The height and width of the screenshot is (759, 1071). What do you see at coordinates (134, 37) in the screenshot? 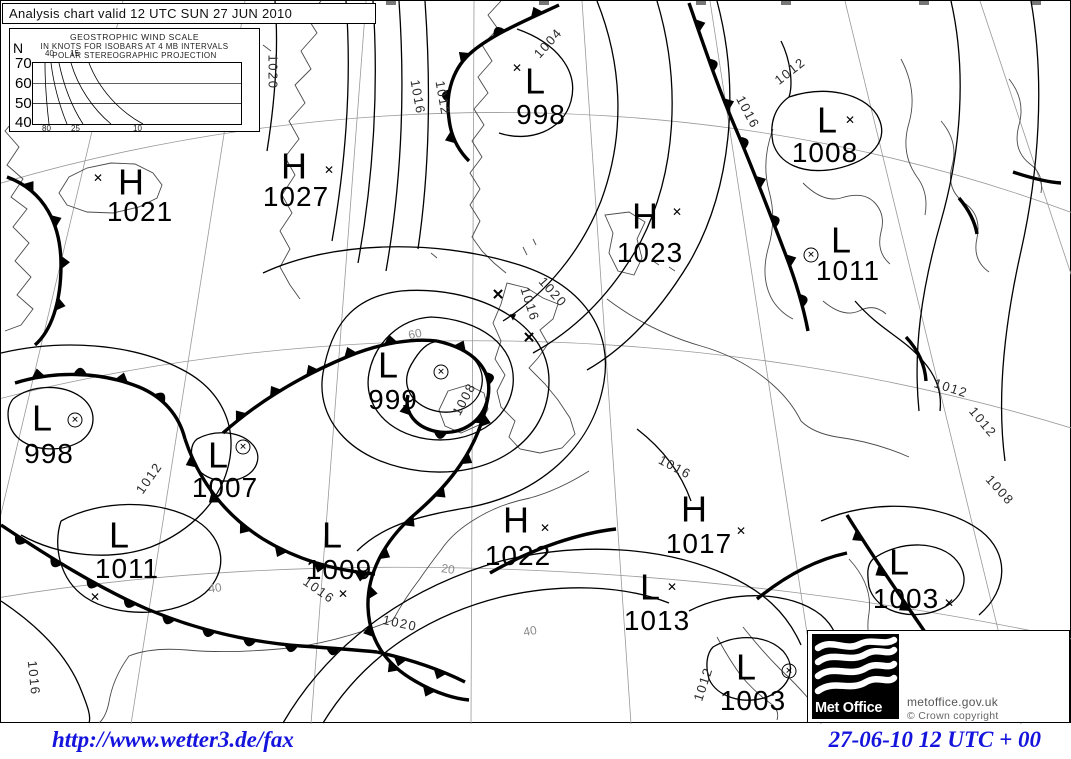
I see `wind-scale-title: GEOSTROPHIC WIND SCALE` at bounding box center [134, 37].